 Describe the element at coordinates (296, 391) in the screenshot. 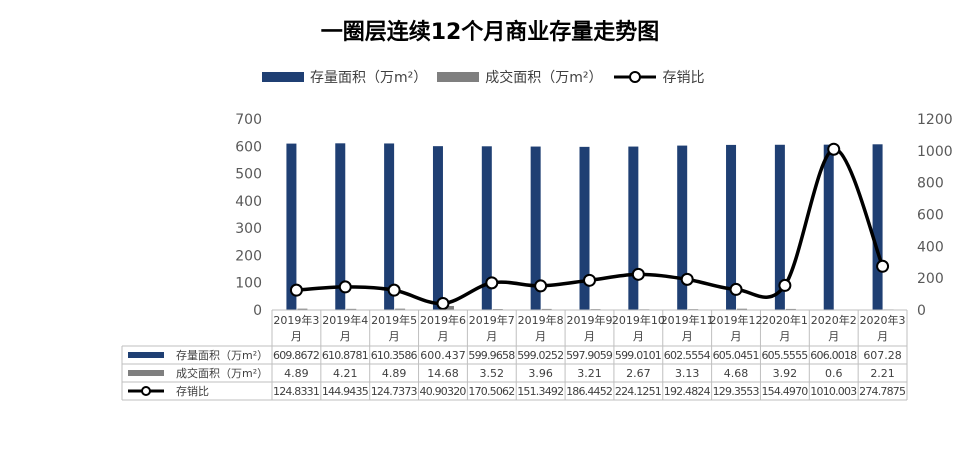

I see `table-cell-value: 124.8331` at that location.